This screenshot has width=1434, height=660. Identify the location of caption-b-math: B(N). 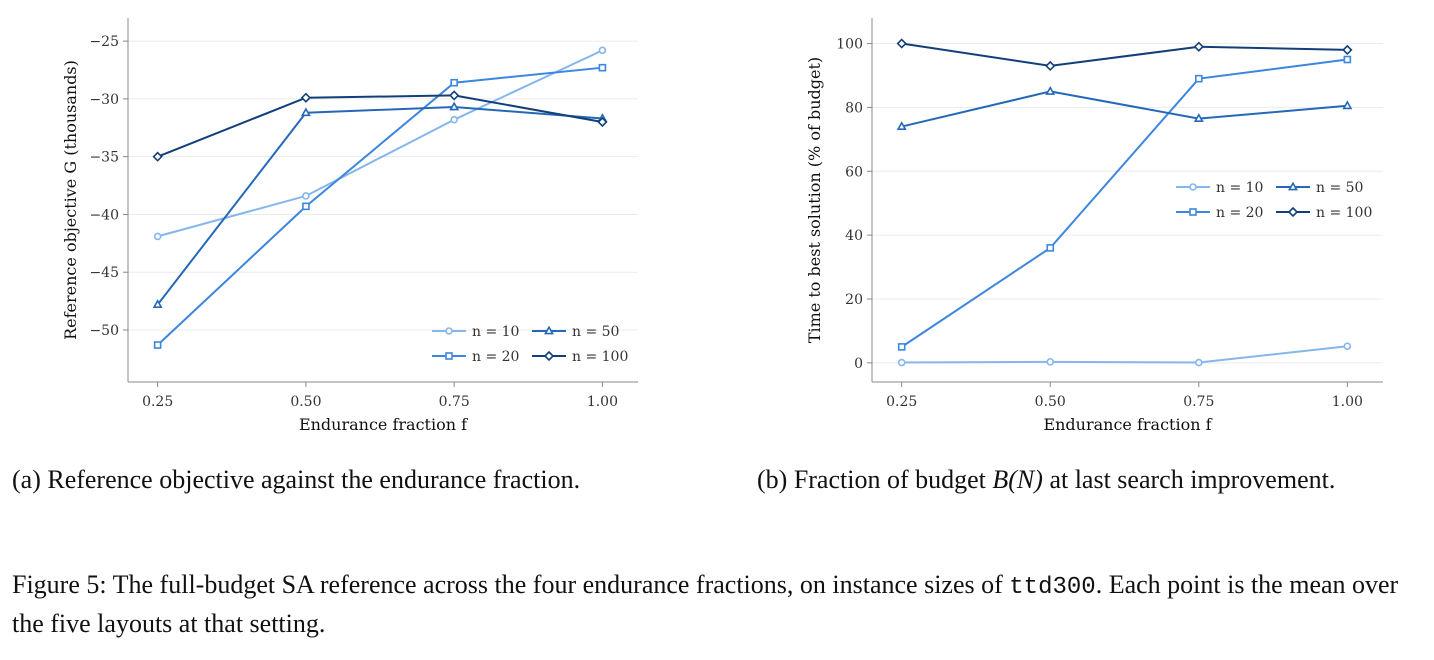
(1017, 479).